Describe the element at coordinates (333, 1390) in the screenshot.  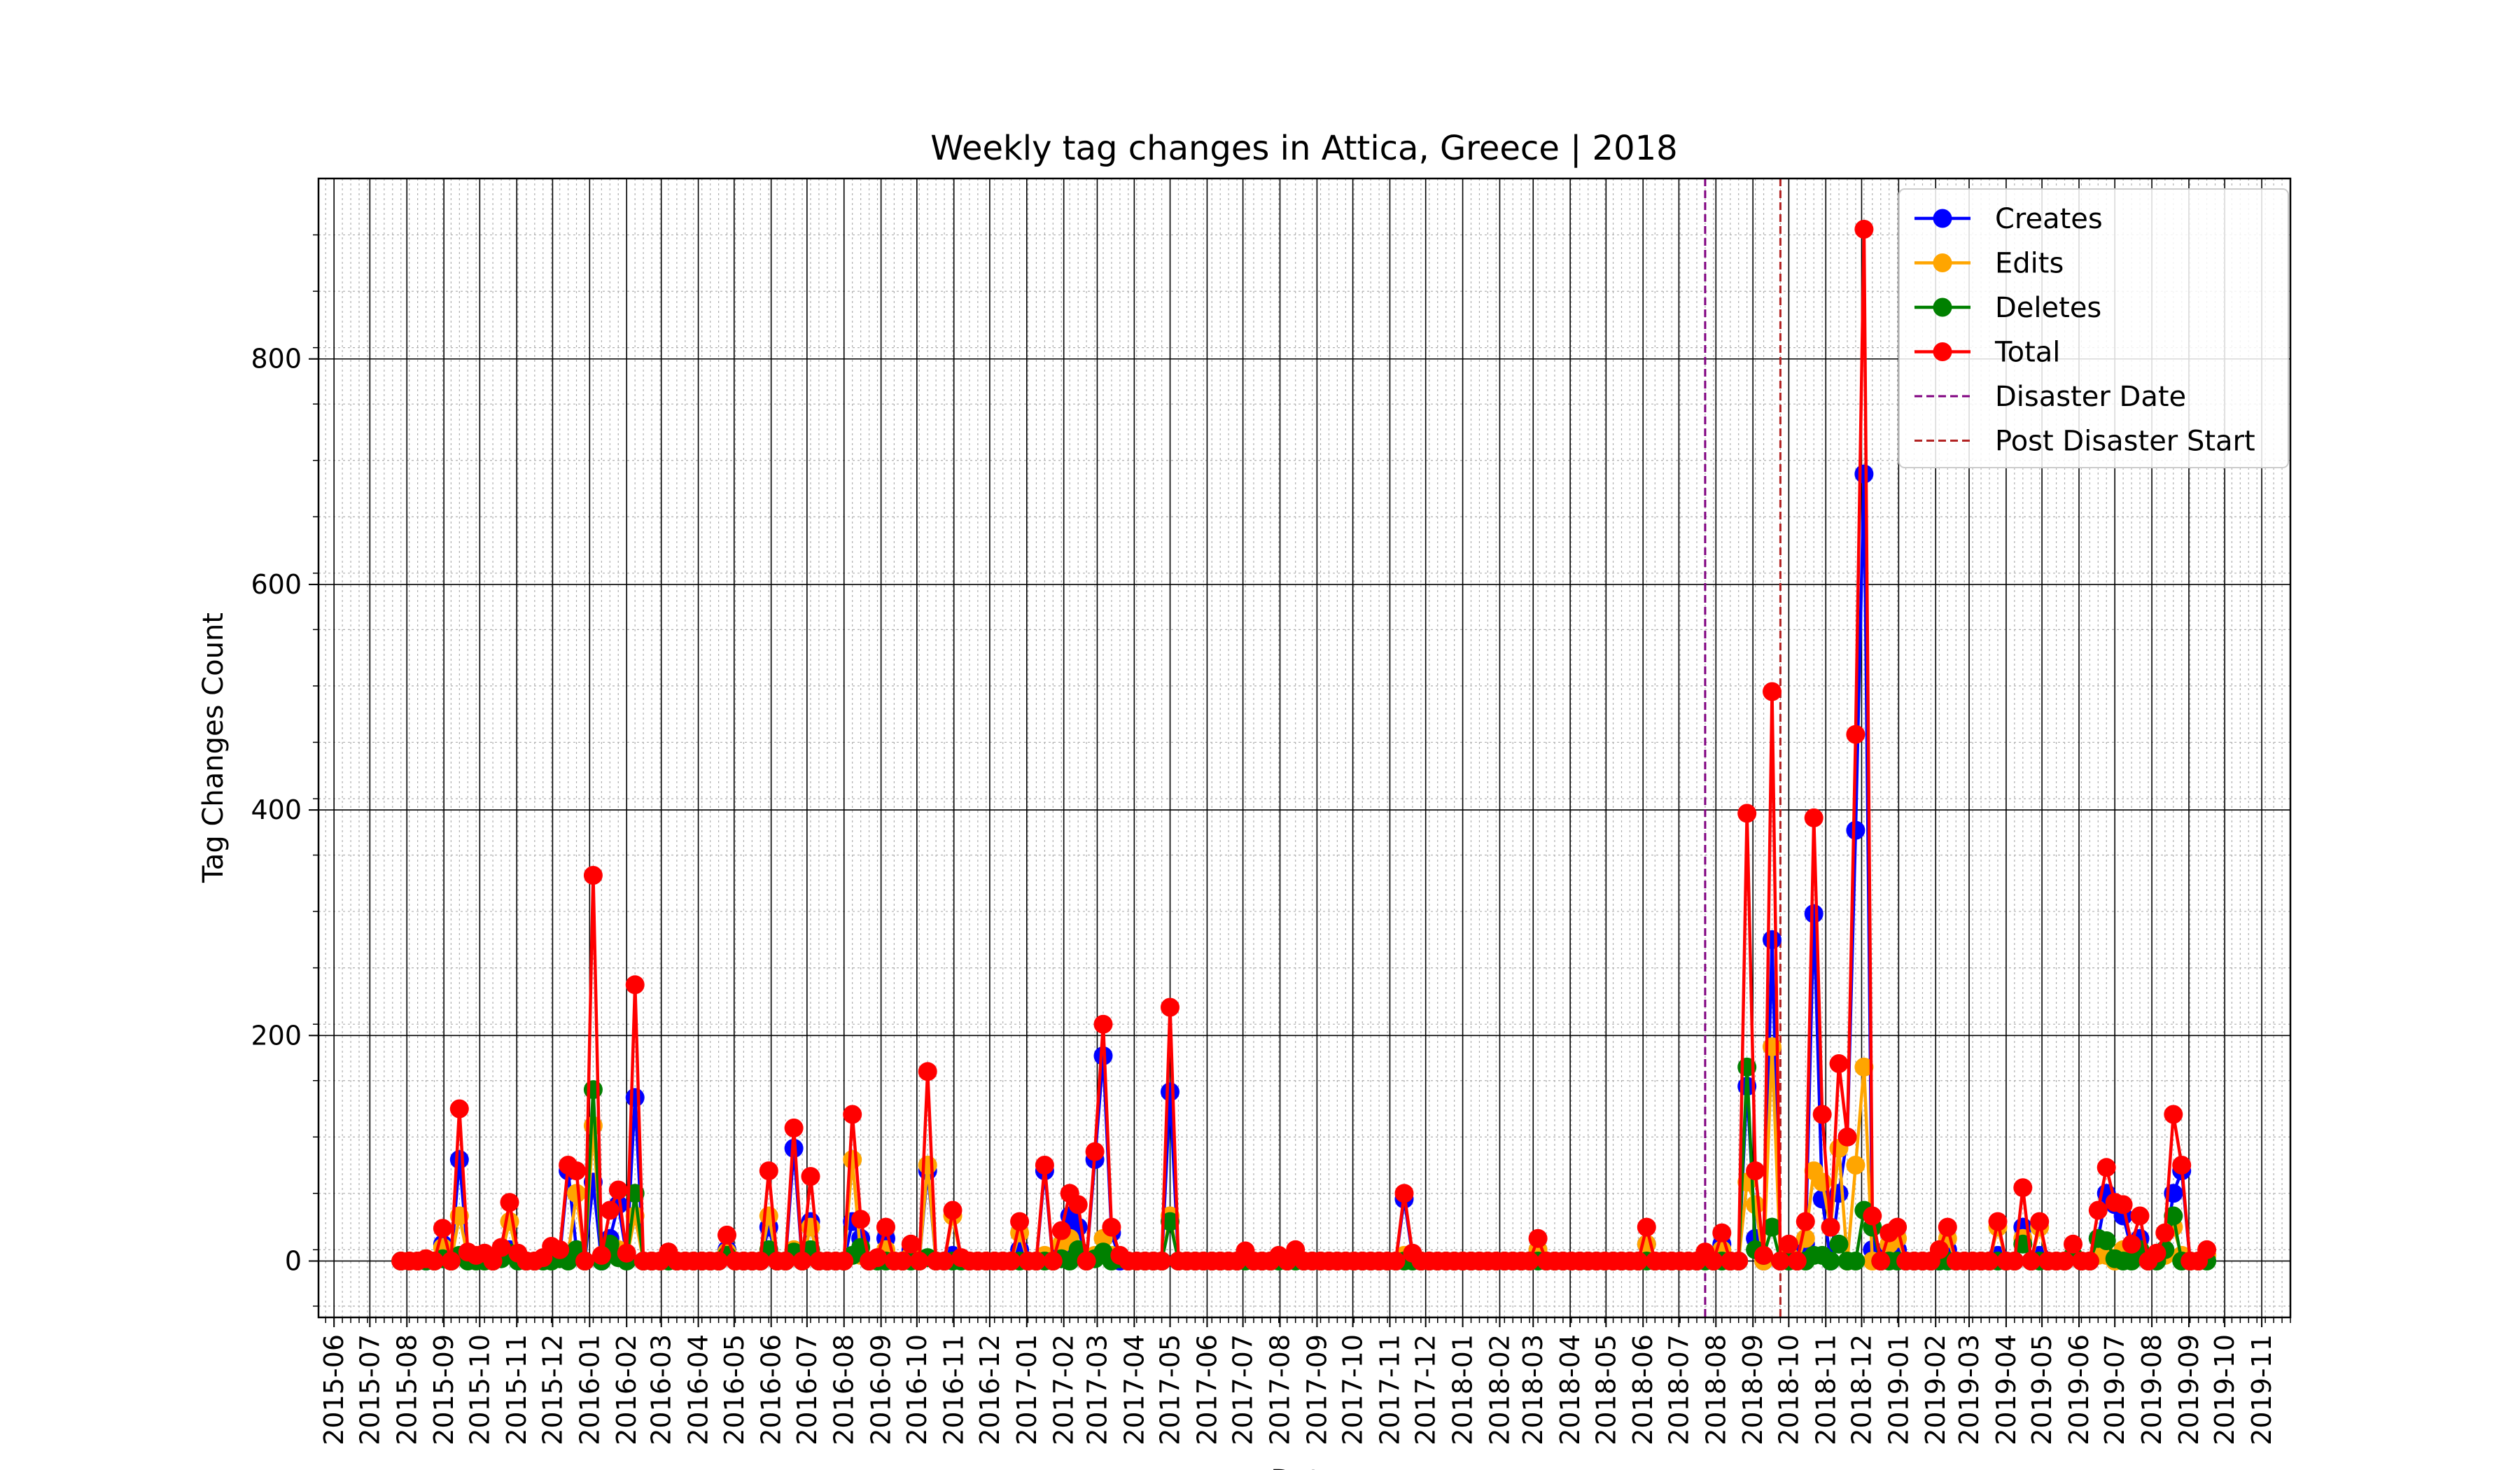
I see `x-tick-label: 2015-06` at that location.